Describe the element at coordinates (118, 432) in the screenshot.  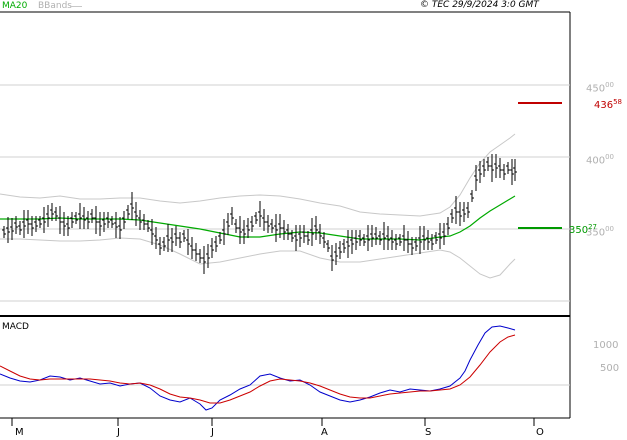
I see `month-label-jun: J` at that location.